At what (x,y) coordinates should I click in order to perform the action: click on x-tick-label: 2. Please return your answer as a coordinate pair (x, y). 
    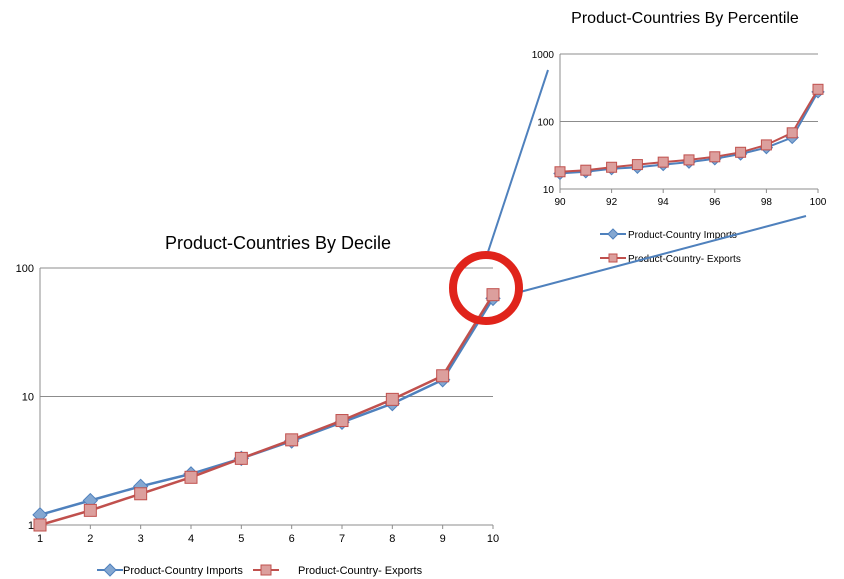
    Looking at the image, I should click on (90, 539).